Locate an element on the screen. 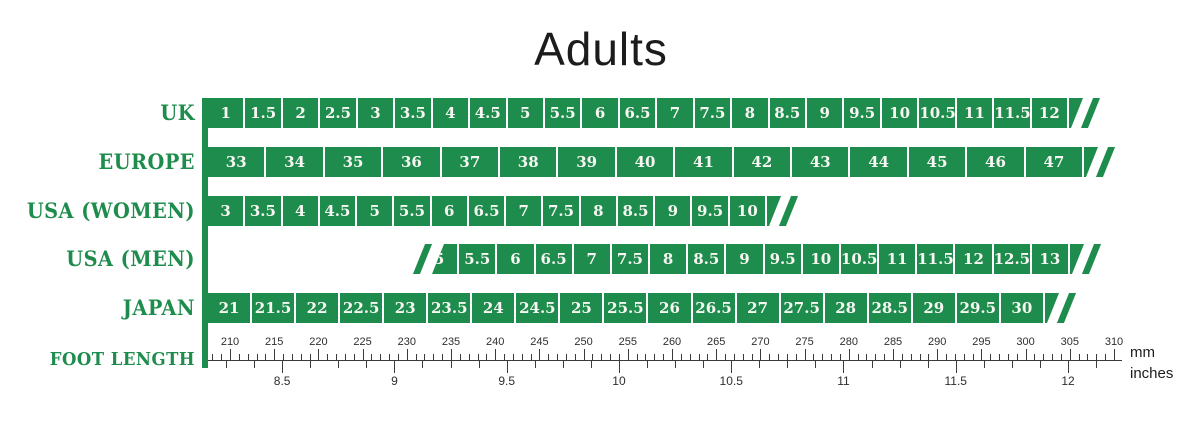 The width and height of the screenshot is (1202, 425). mm-tick-label: 210 is located at coordinates (230, 342).